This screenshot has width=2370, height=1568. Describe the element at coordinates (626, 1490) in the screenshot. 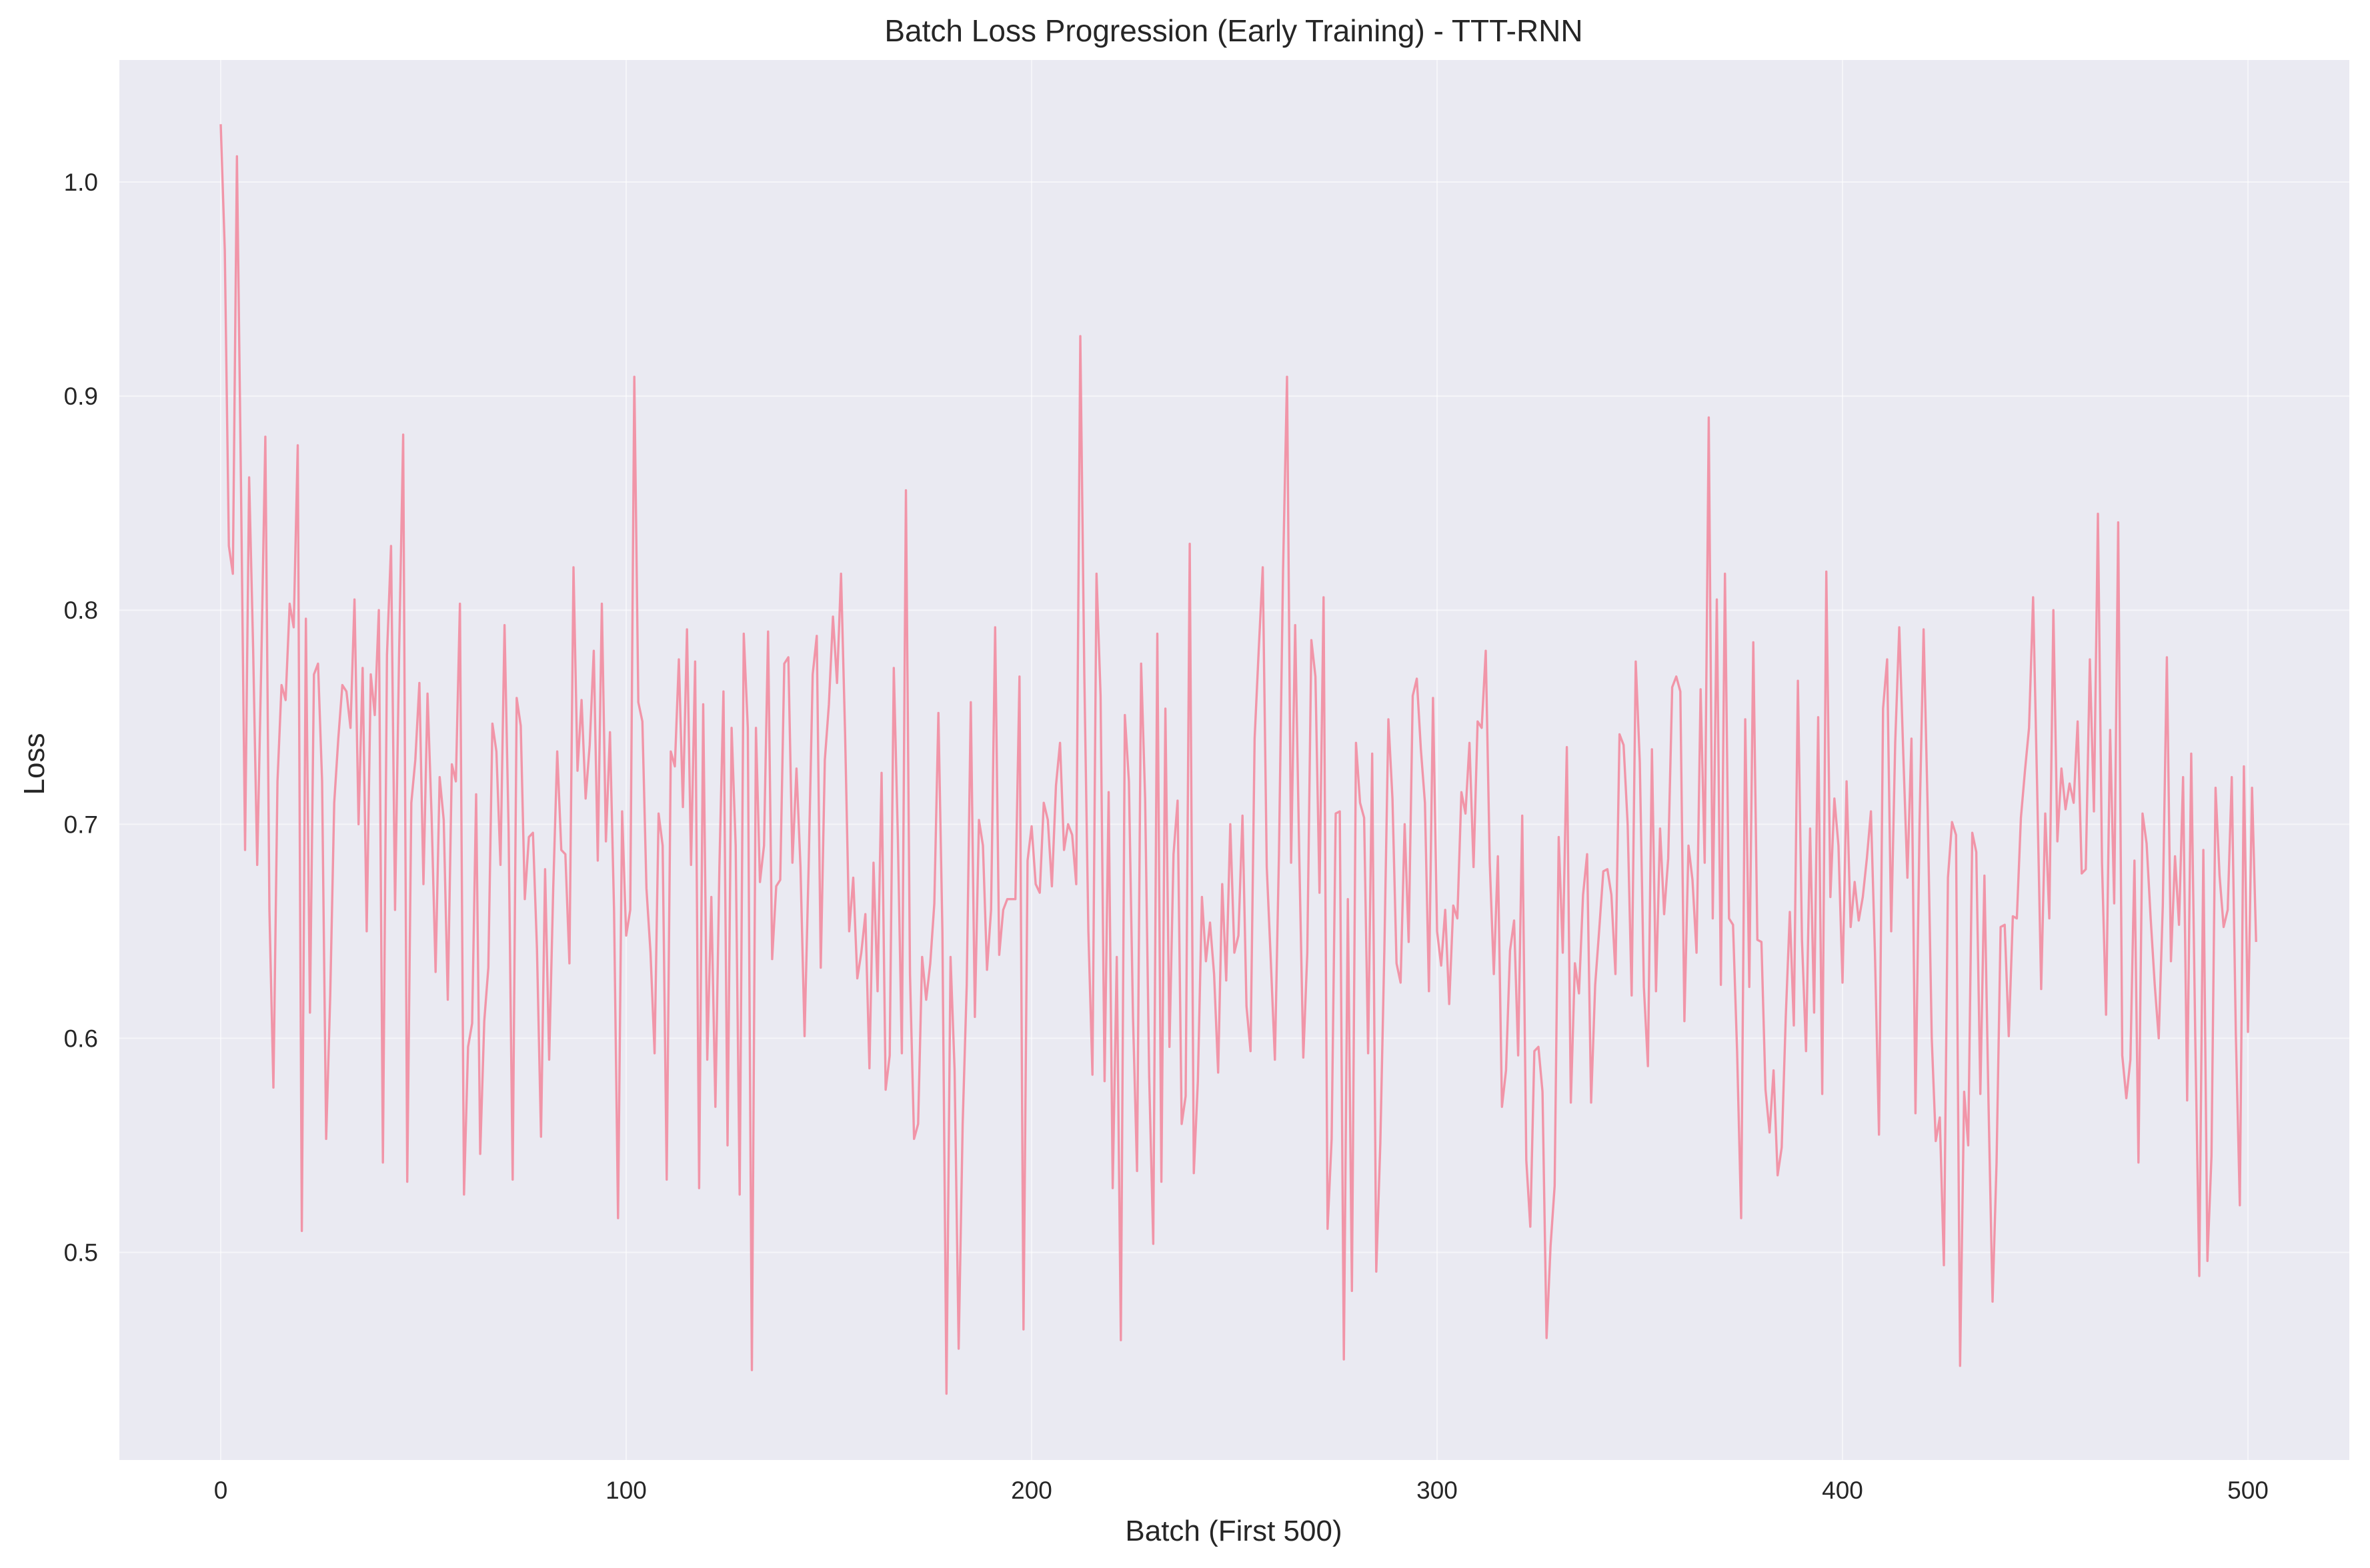

I see `x-tick-label: 100` at that location.